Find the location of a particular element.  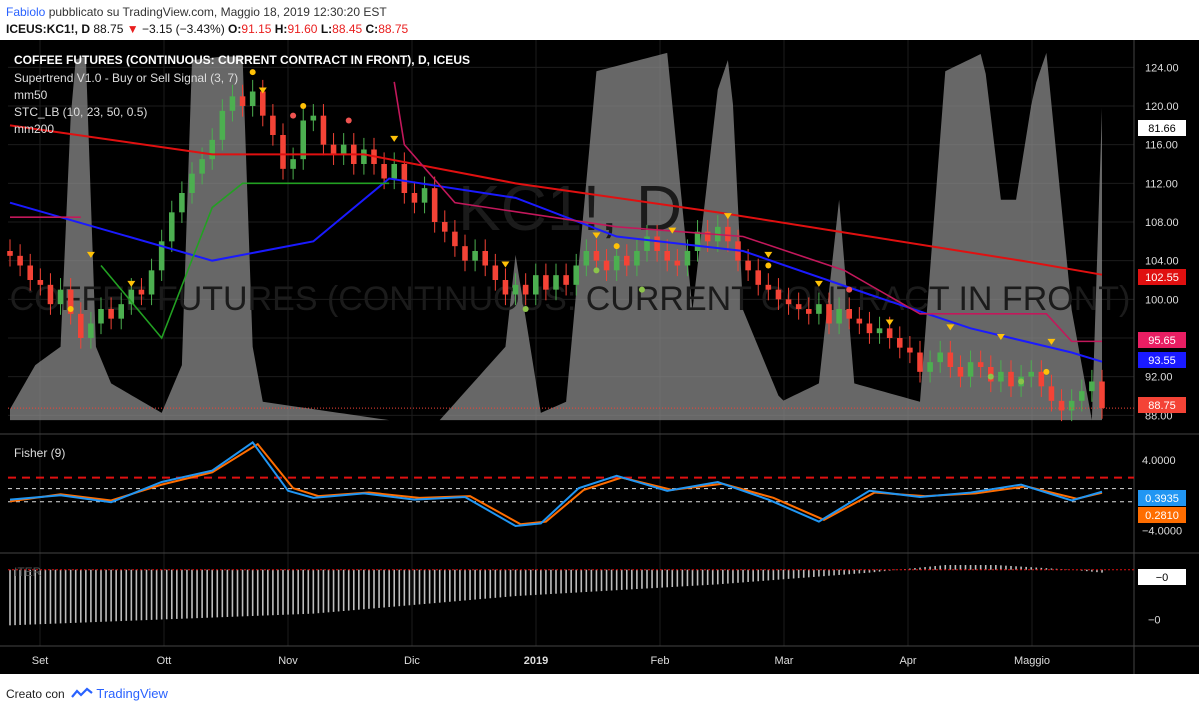

fisher-tick-label: −4.0000 is located at coordinates (1162, 531).